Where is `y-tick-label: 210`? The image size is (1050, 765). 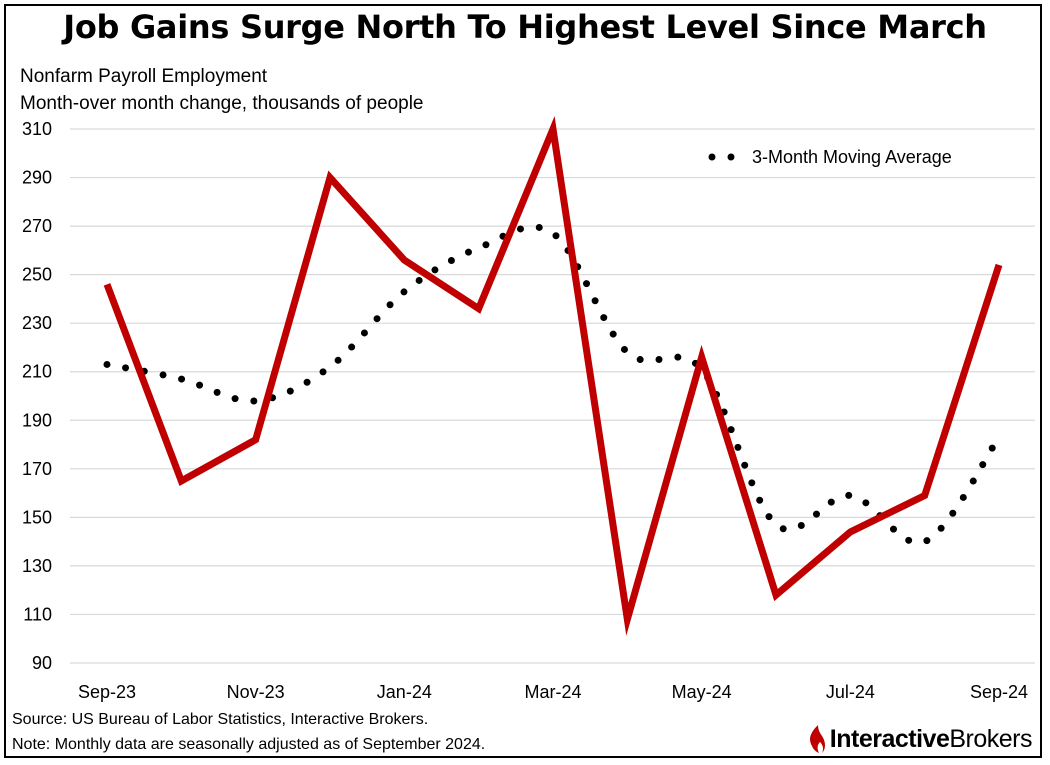
y-tick-label: 210 is located at coordinates (37, 372).